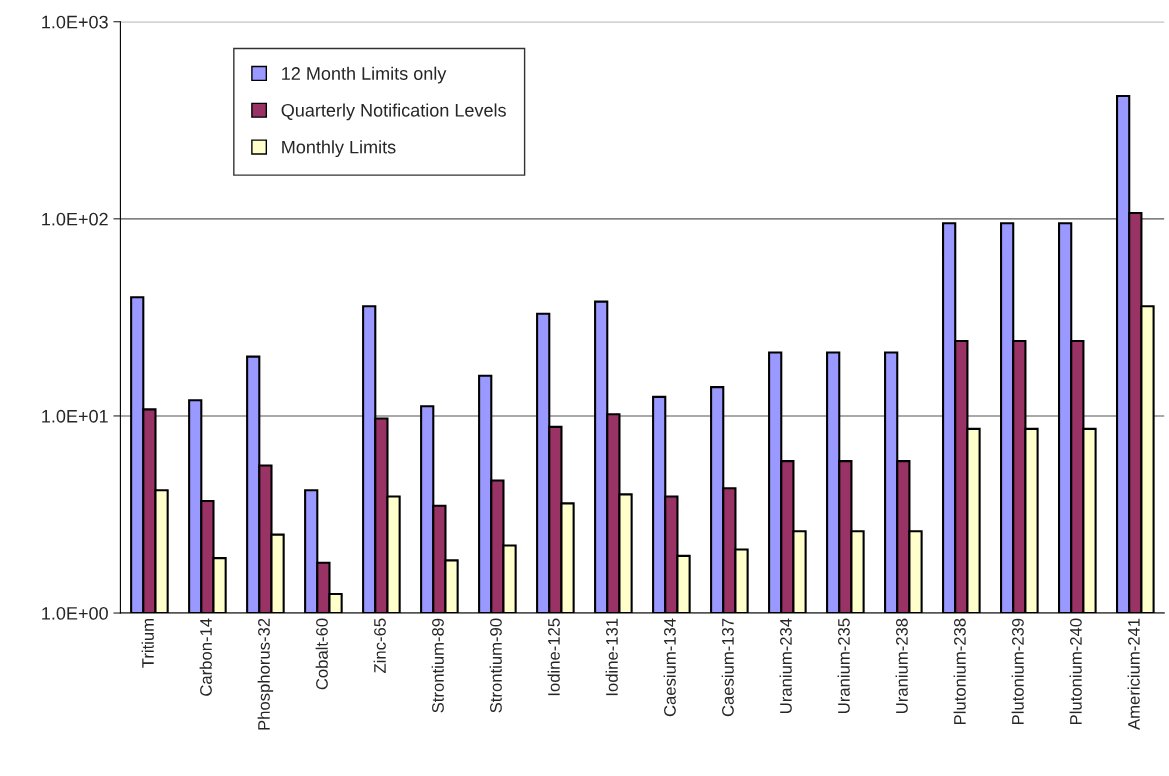 This screenshot has height=776, width=1169. What do you see at coordinates (959, 671) in the screenshot?
I see `x-tick-label: Plutonium-238` at bounding box center [959, 671].